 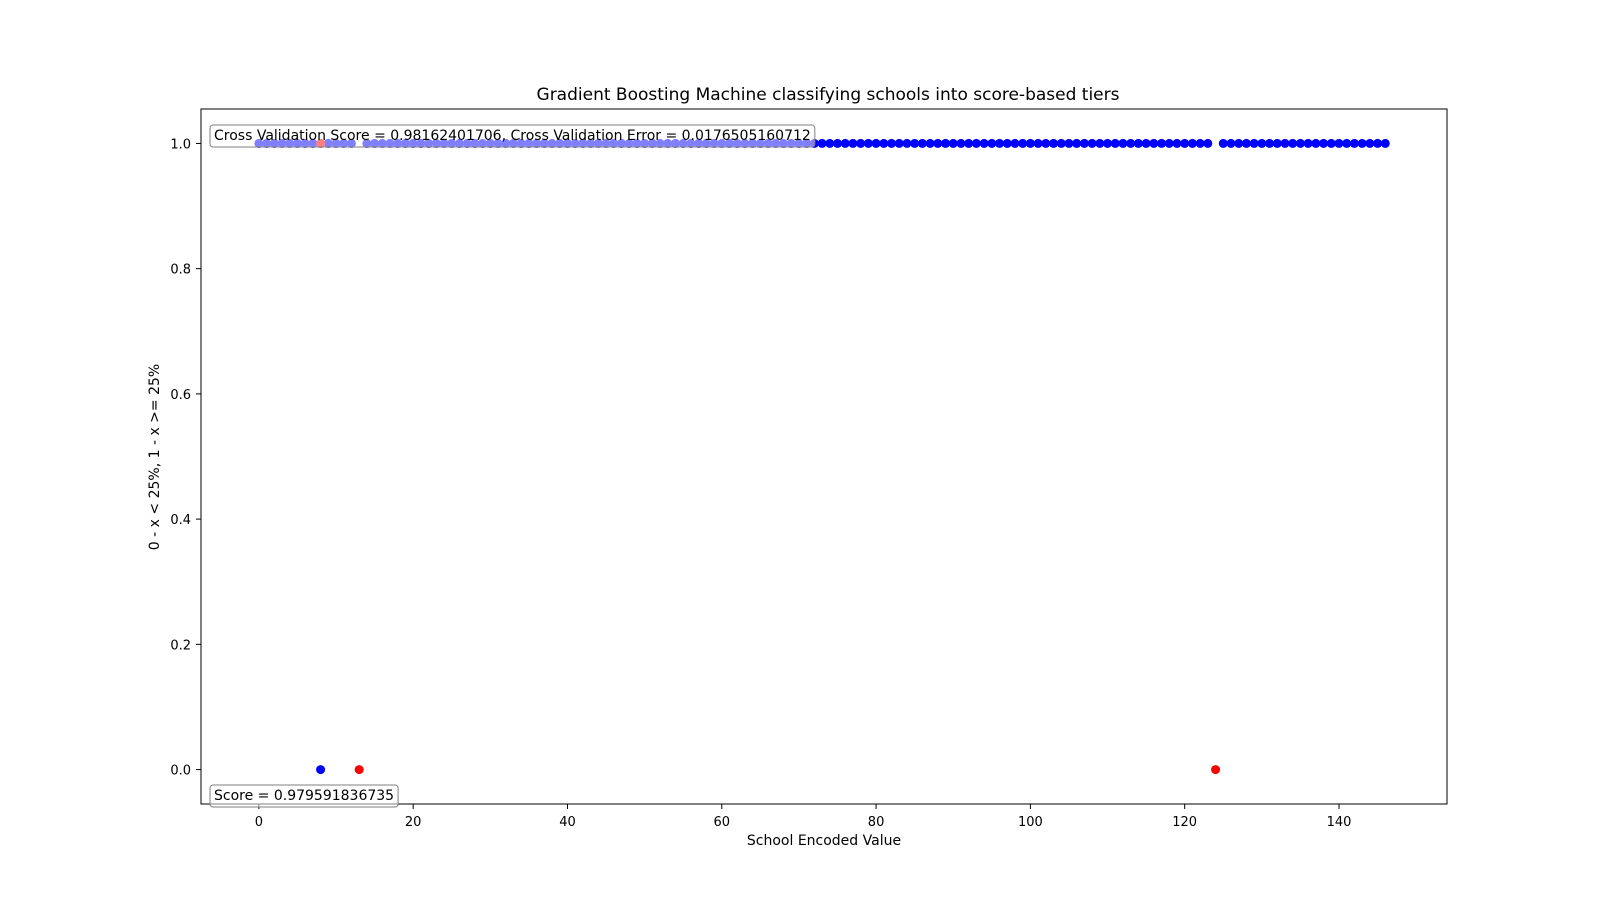 I want to click on x-axis: 0 20 40 60 80 100 120 140, so click(x=803, y=817).